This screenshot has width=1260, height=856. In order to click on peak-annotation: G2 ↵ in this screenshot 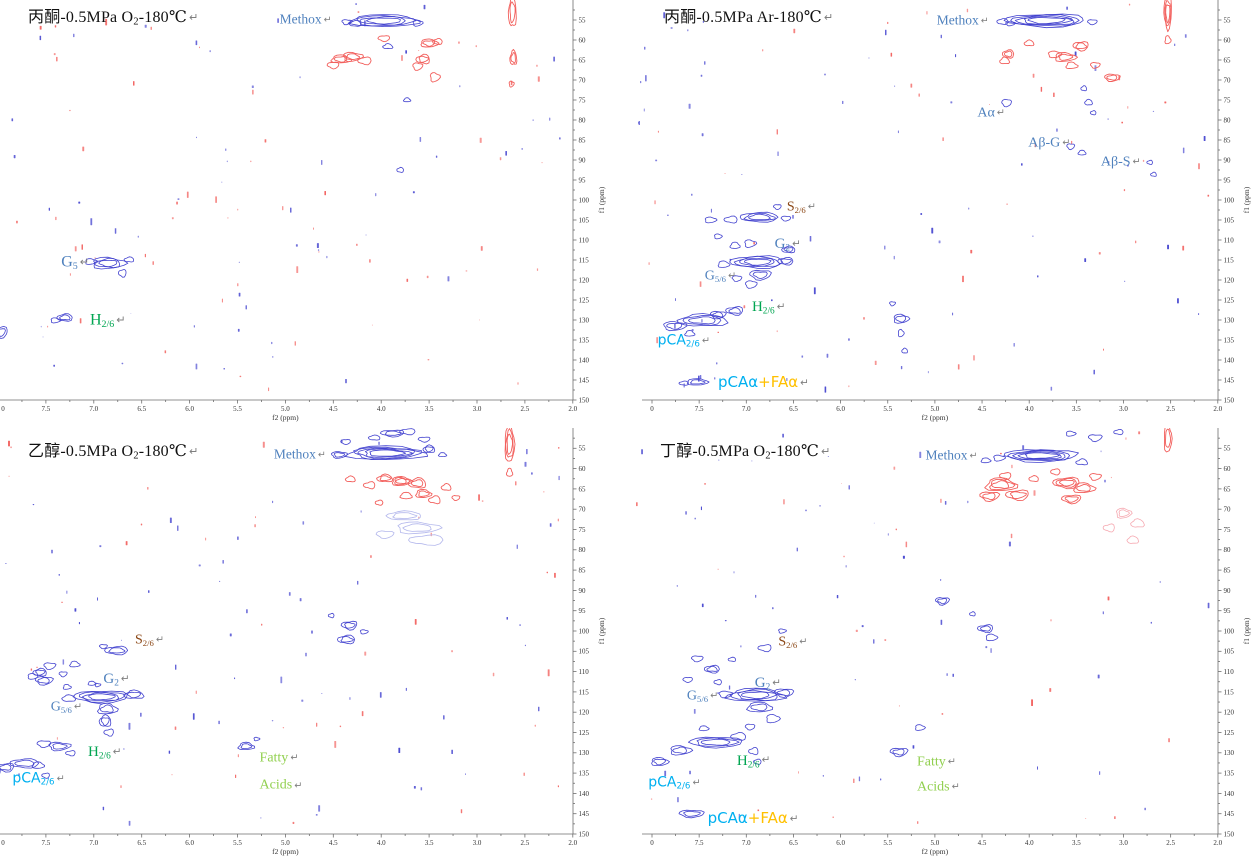, I will do `click(768, 683)`.